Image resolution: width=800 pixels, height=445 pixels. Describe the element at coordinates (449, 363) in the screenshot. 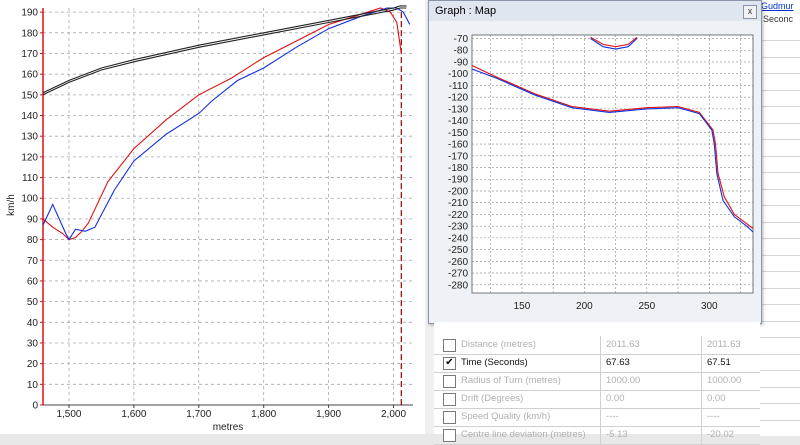

I see `row-checkbox: ✔` at that location.